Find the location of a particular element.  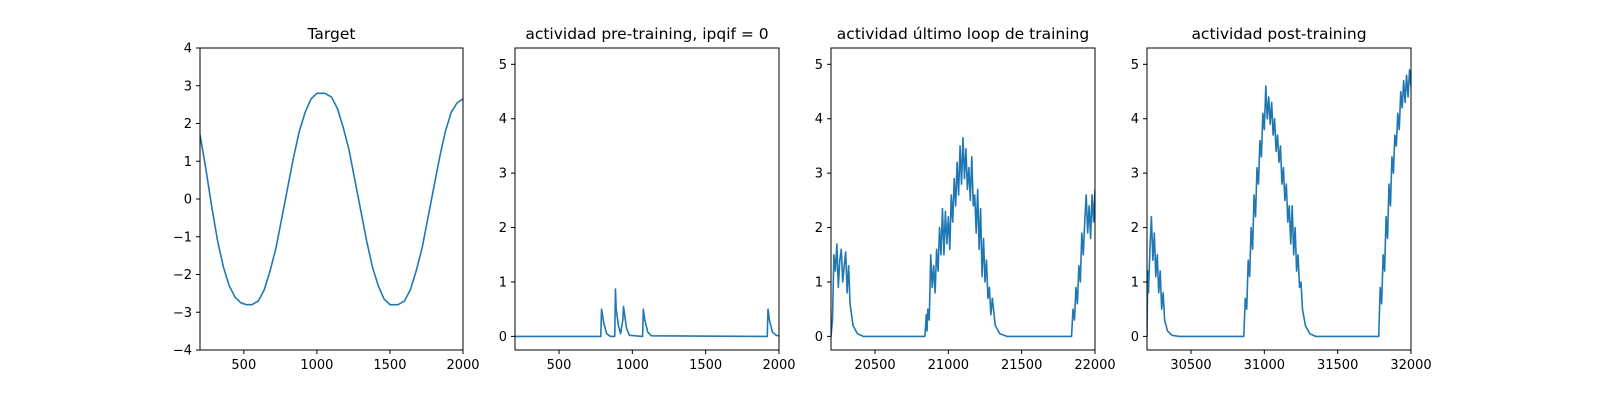

x-tick-label: 32000 is located at coordinates (1410, 365).